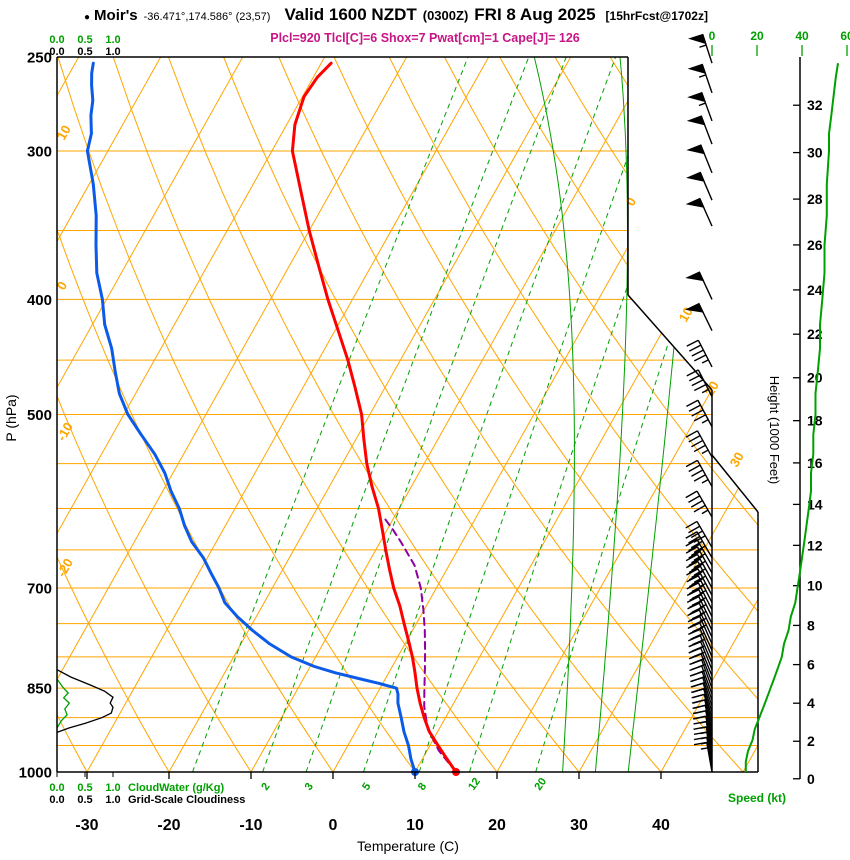 The height and width of the screenshot is (860, 850). I want to click on wind-speed-curve, so click(791, 417).